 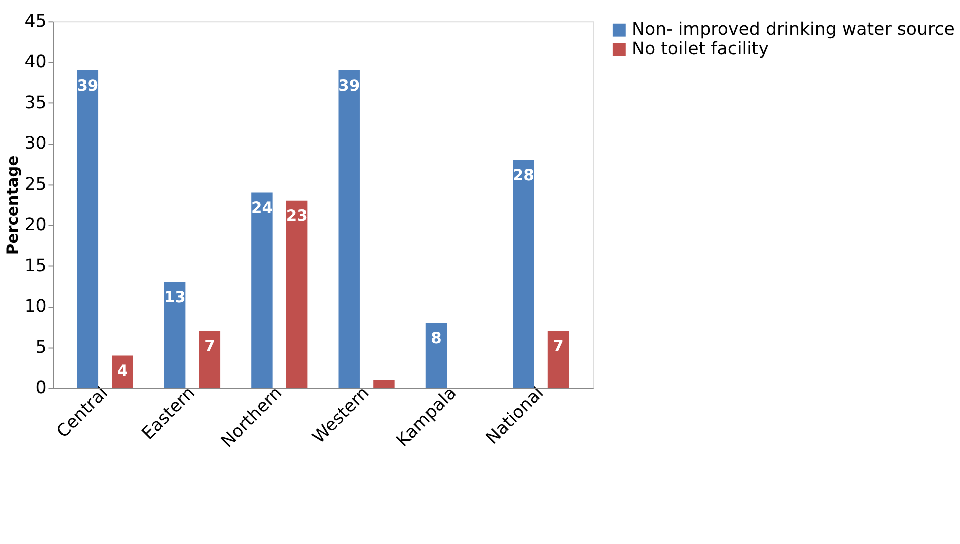 What do you see at coordinates (262, 208) in the screenshot?
I see `data-label: 24` at bounding box center [262, 208].